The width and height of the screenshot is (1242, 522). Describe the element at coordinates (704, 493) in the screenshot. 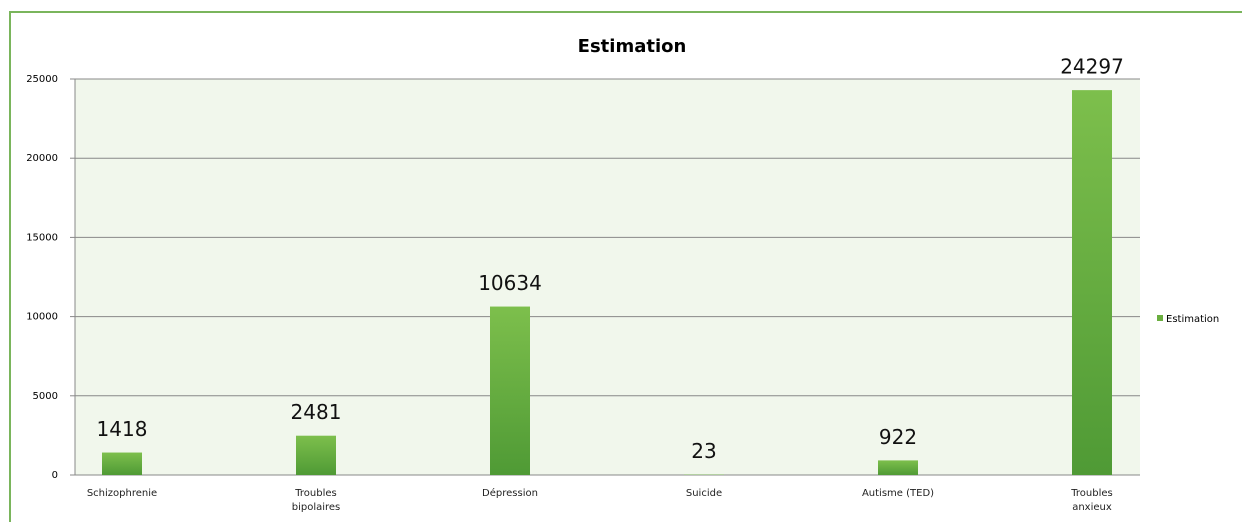

I see `x-tick-label: Suicide` at that location.